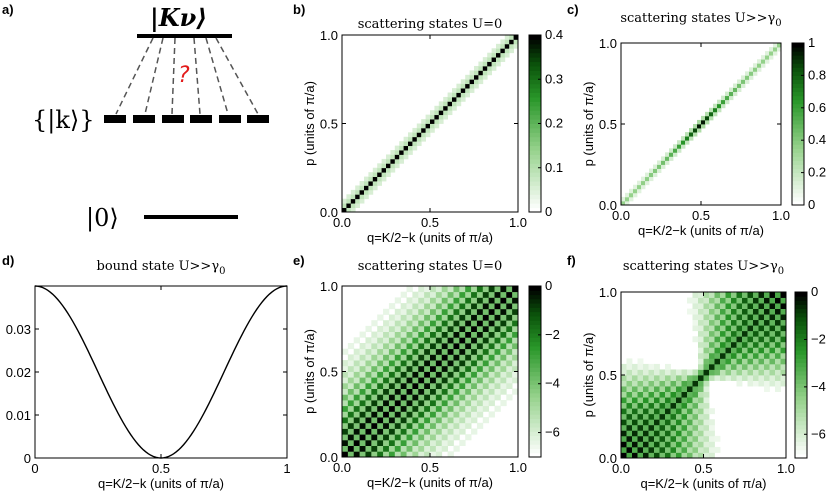 The width and height of the screenshot is (830, 497). I want to click on heatmap-cells-b, so click(430, 124).